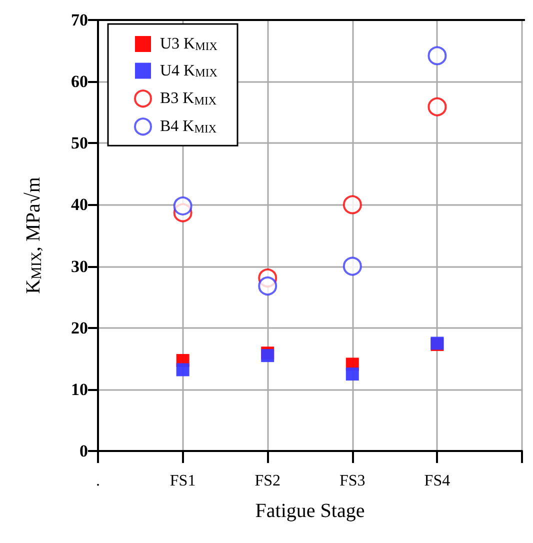 Image resolution: width=533 pixels, height=543 pixels. What do you see at coordinates (33, 235) in the screenshot?
I see `y-axis-title: KMIX, MPa√m` at bounding box center [33, 235].